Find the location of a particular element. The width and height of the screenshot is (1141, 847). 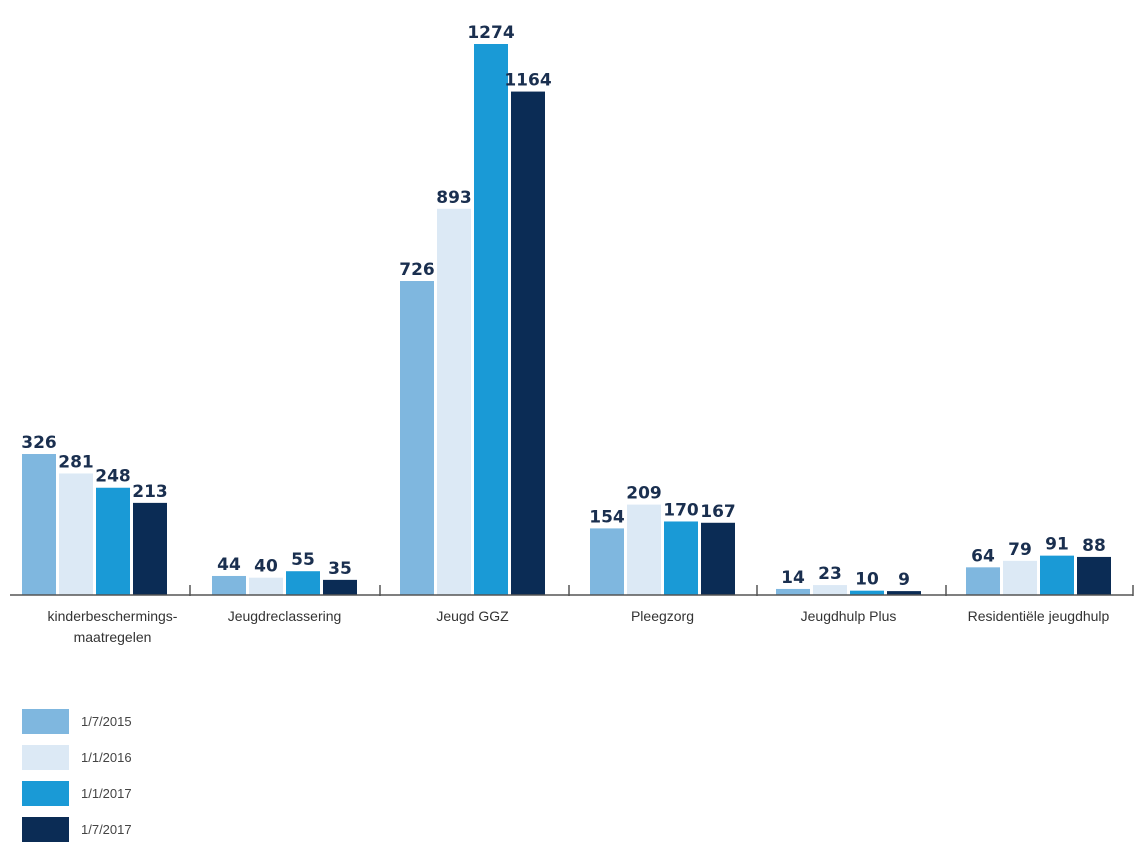

bar-value-label: 55 is located at coordinates (303, 560).